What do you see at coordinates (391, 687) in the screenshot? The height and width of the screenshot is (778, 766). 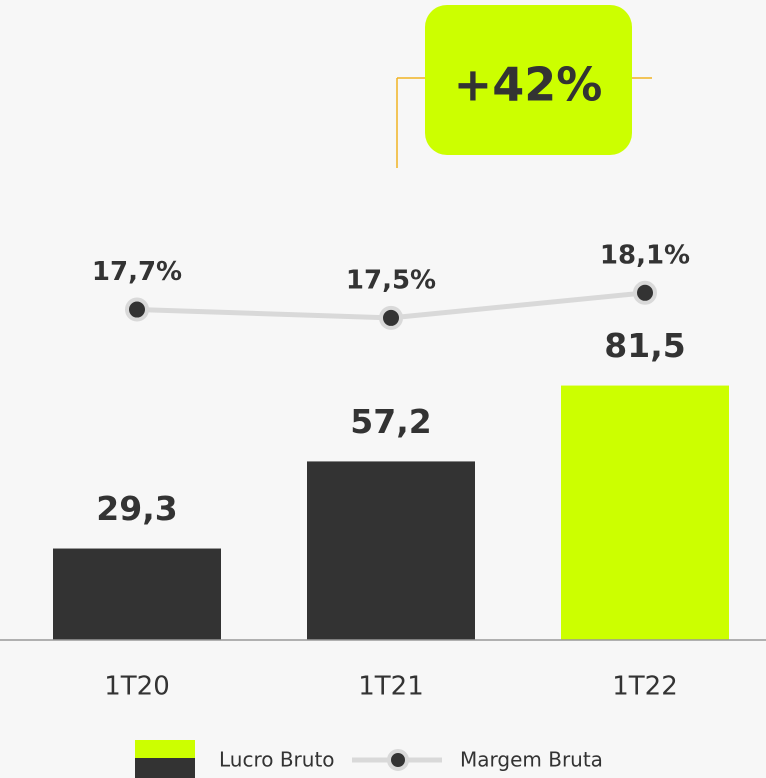 I see `x-tick-label: 1T21` at bounding box center [391, 687].